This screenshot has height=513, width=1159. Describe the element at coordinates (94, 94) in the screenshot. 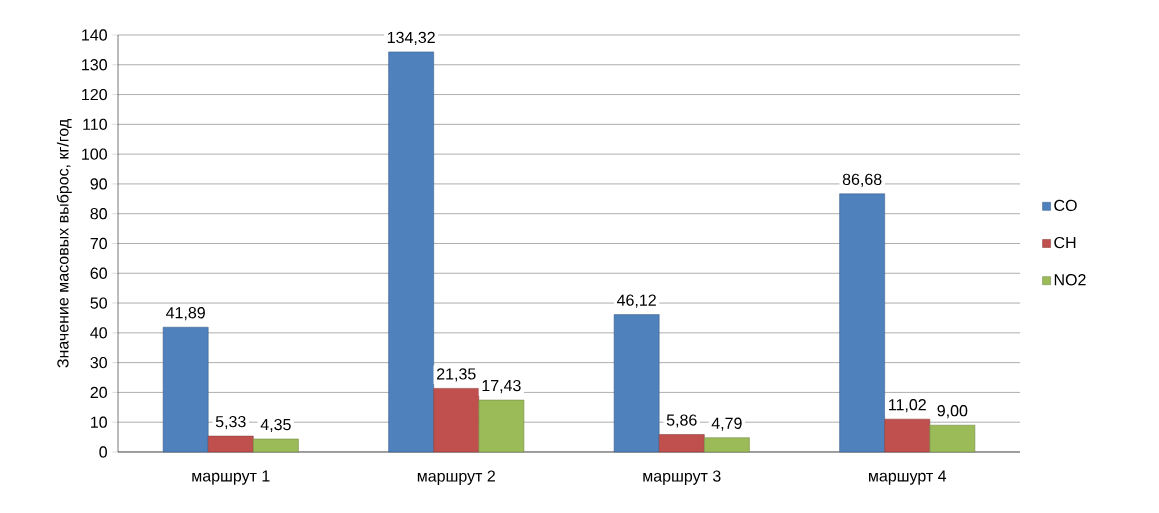

I see `y-tick-label: 120` at that location.